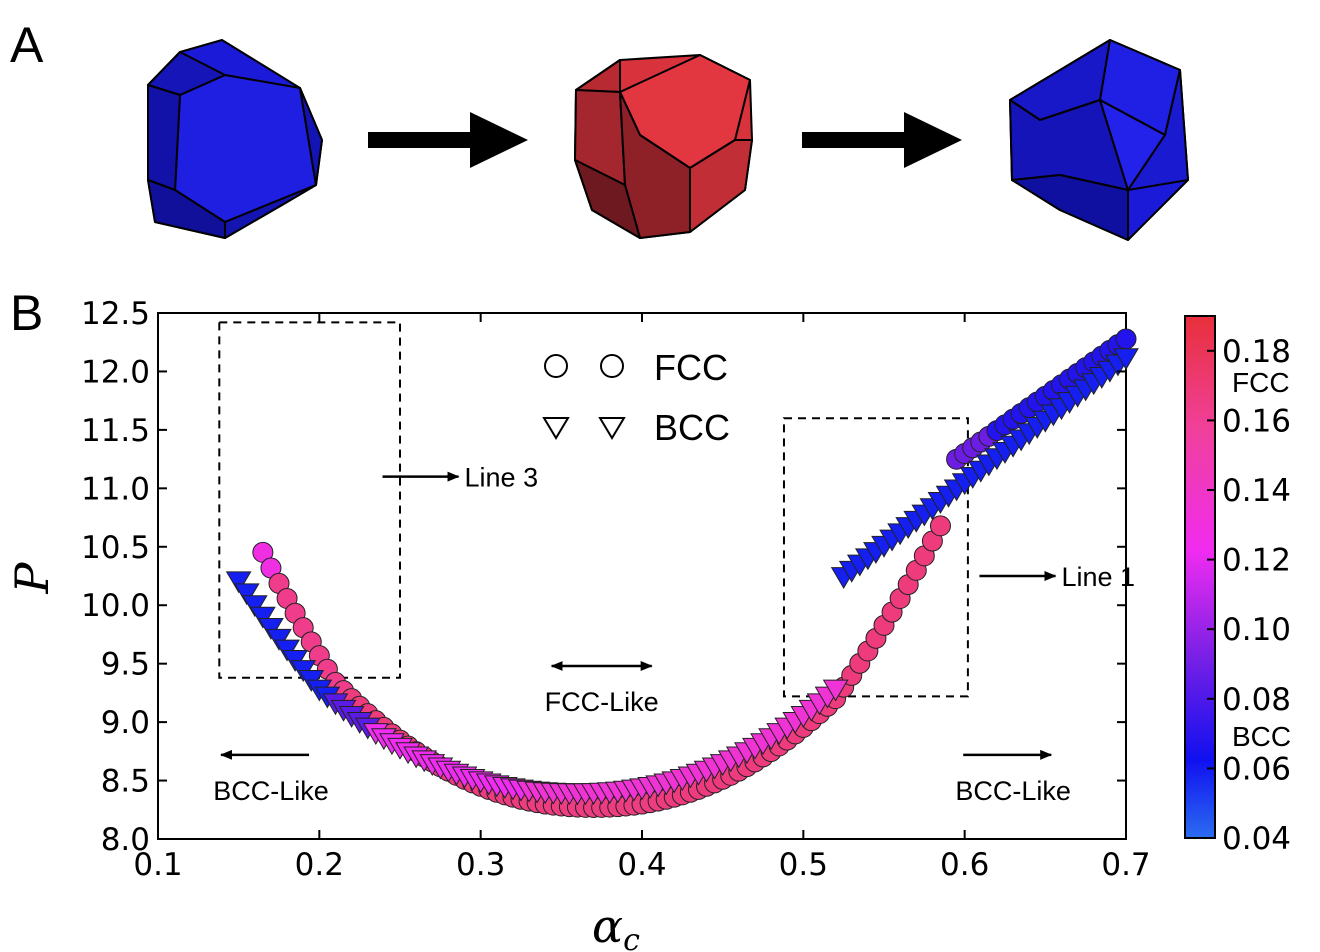  I want to click on x-tick-label-4: 0.5, so click(803, 865).